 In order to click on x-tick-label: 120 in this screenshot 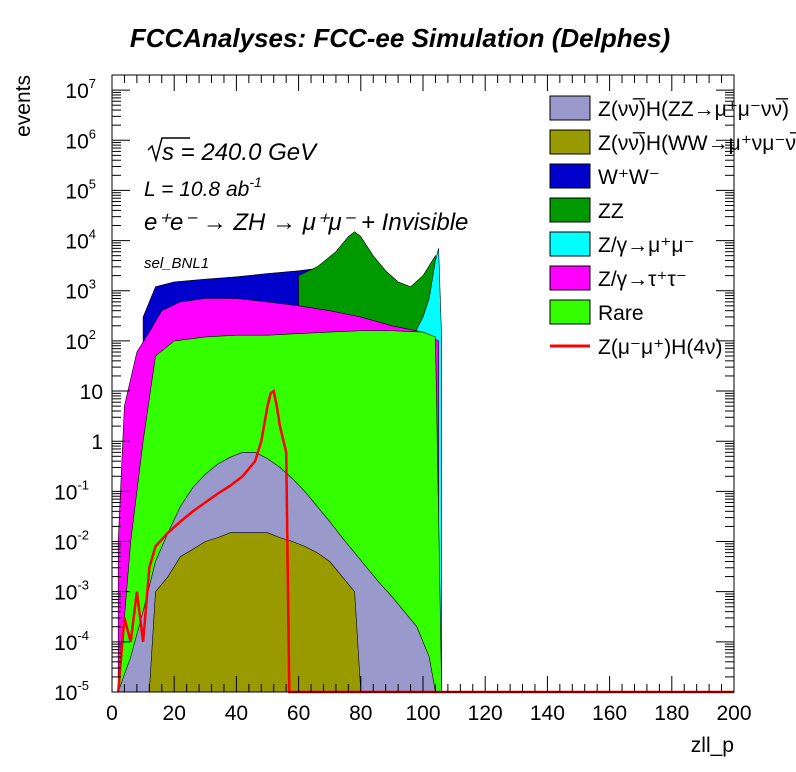, I will do `click(485, 713)`.